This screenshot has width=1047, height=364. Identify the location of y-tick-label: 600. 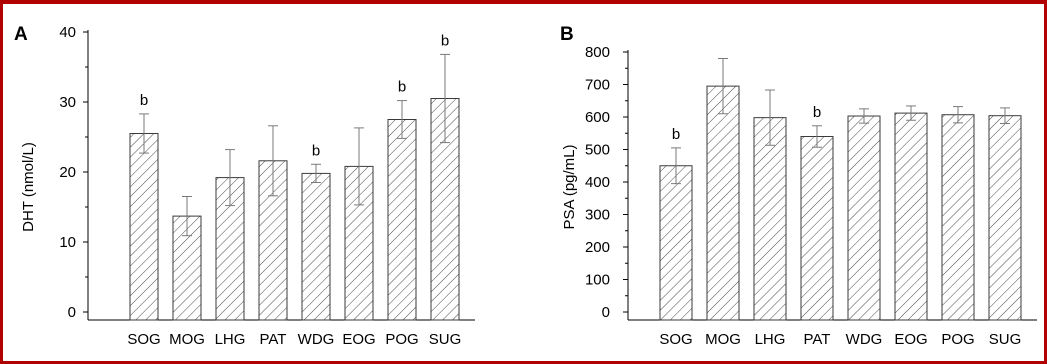
(597, 117).